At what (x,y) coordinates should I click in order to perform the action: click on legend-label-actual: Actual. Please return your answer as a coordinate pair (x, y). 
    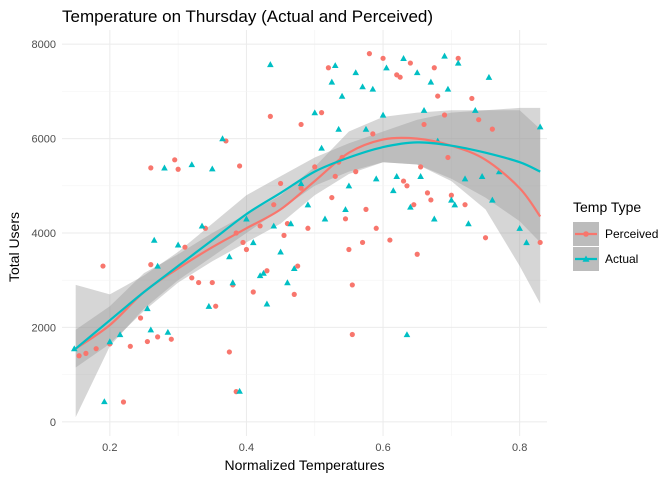
    Looking at the image, I should click on (621, 259).